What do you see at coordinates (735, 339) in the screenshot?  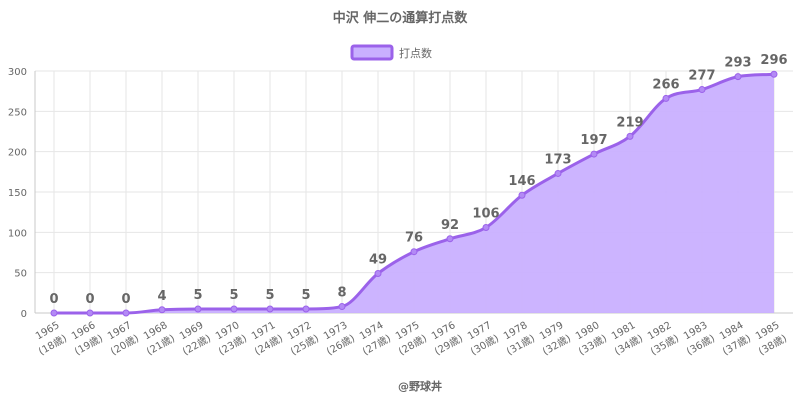 I see `x-tick: 1984(37歳)` at bounding box center [735, 339].